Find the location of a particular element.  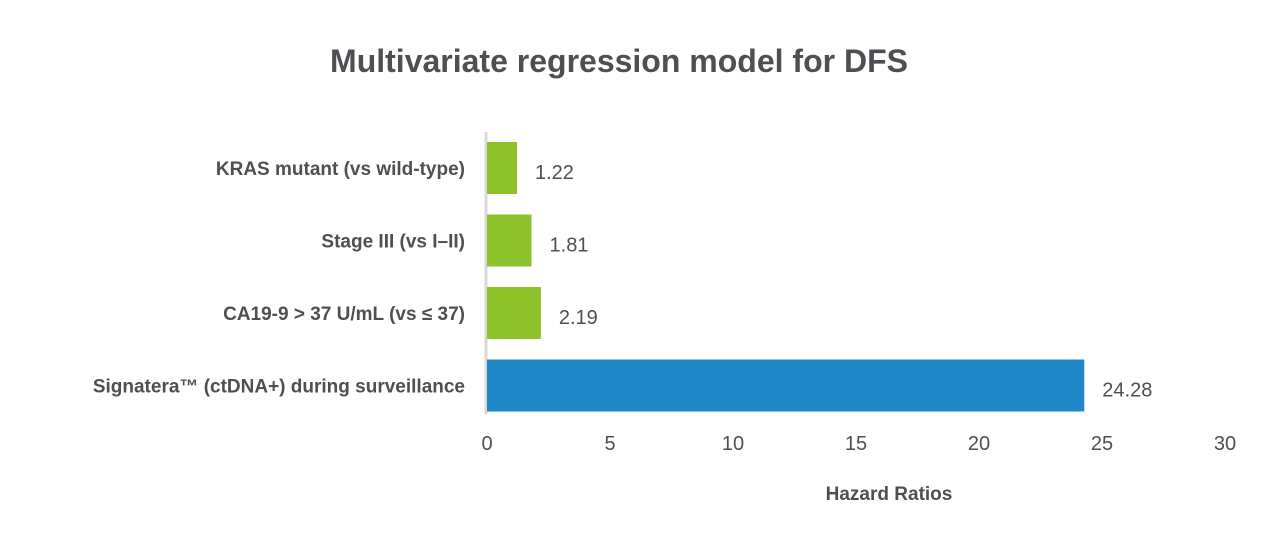

category-label-3: CA19-9 > 37 U/mL (vs ≤ 37) is located at coordinates (344, 314).